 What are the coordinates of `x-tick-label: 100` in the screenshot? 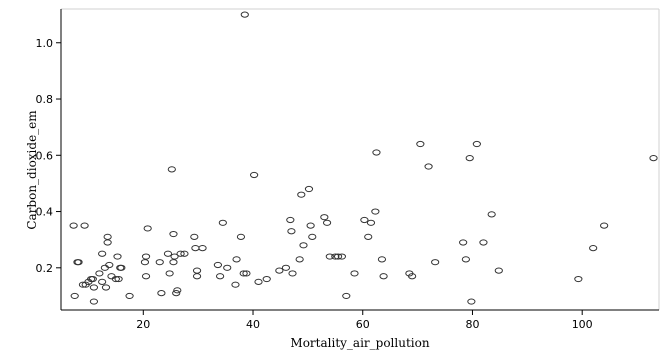 It's located at (582, 324).